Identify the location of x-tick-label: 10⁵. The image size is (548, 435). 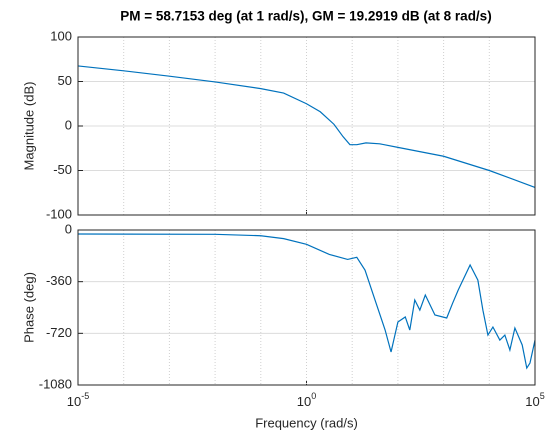
(534, 400).